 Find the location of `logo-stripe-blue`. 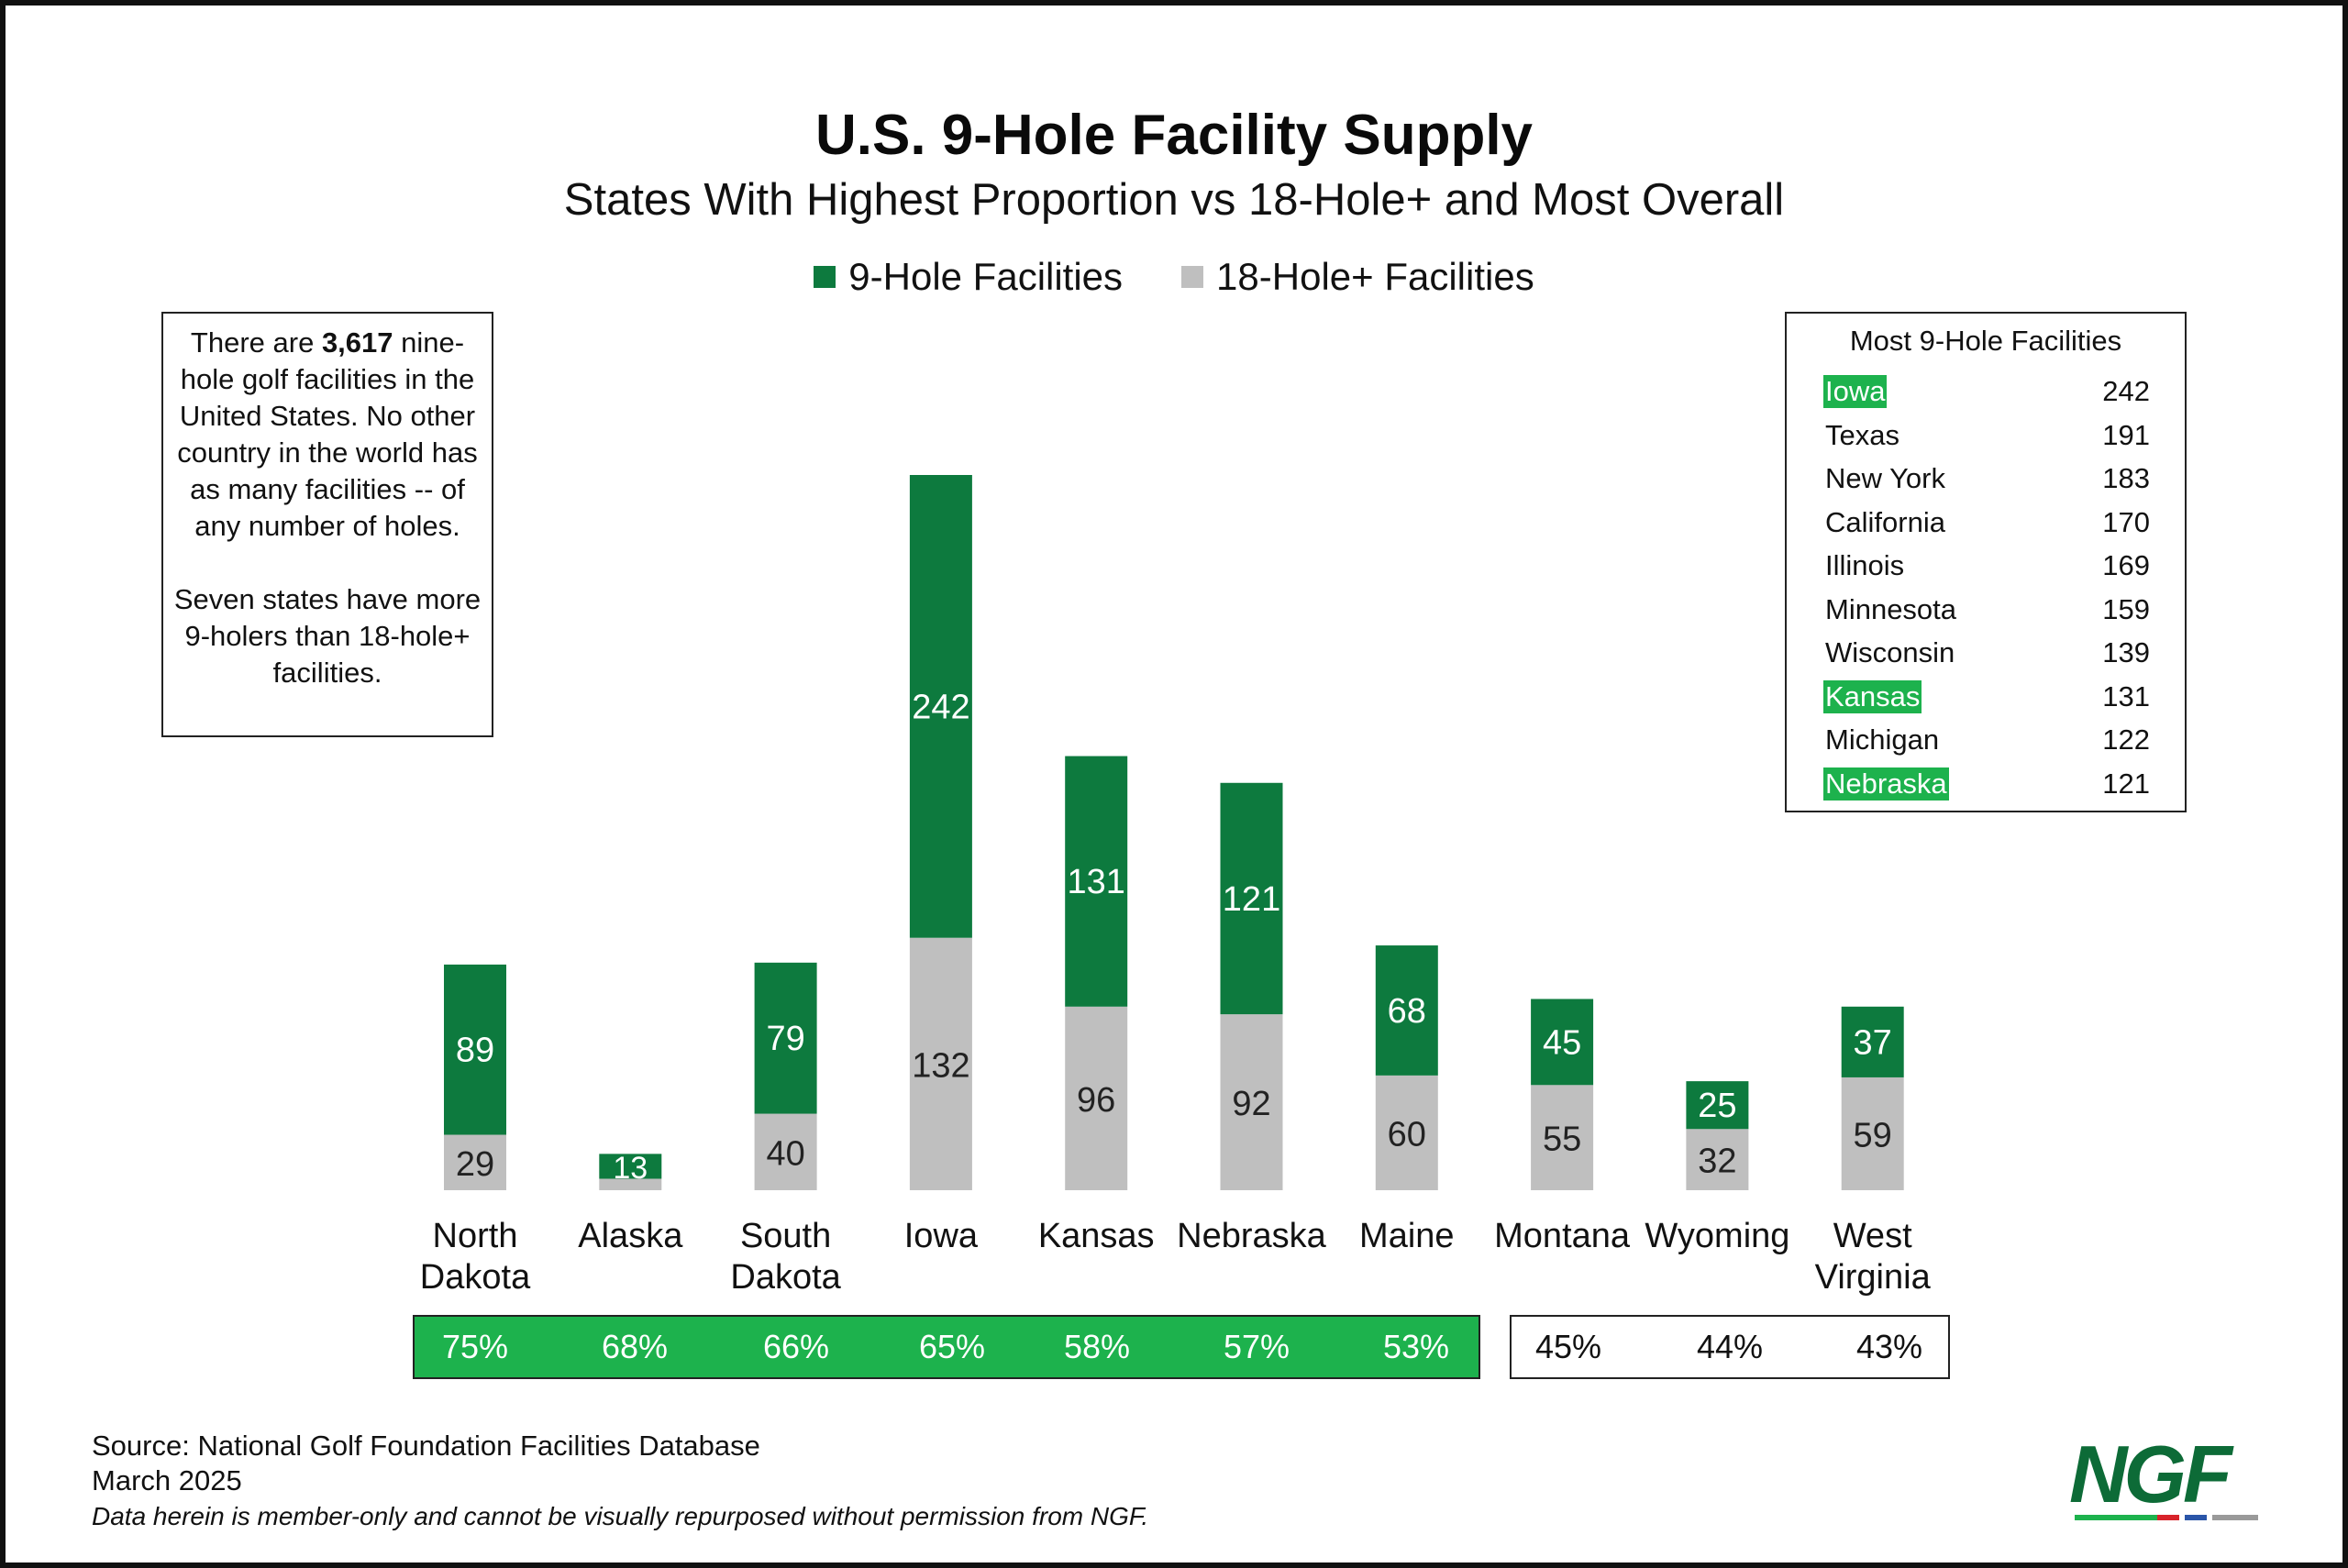

logo-stripe-blue is located at coordinates (2196, 1517).